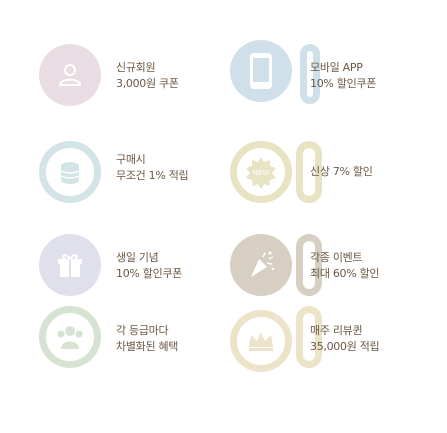 This screenshot has height=433, width=447. Describe the element at coordinates (309, 265) in the screenshot. I see `events-side-ring` at that location.